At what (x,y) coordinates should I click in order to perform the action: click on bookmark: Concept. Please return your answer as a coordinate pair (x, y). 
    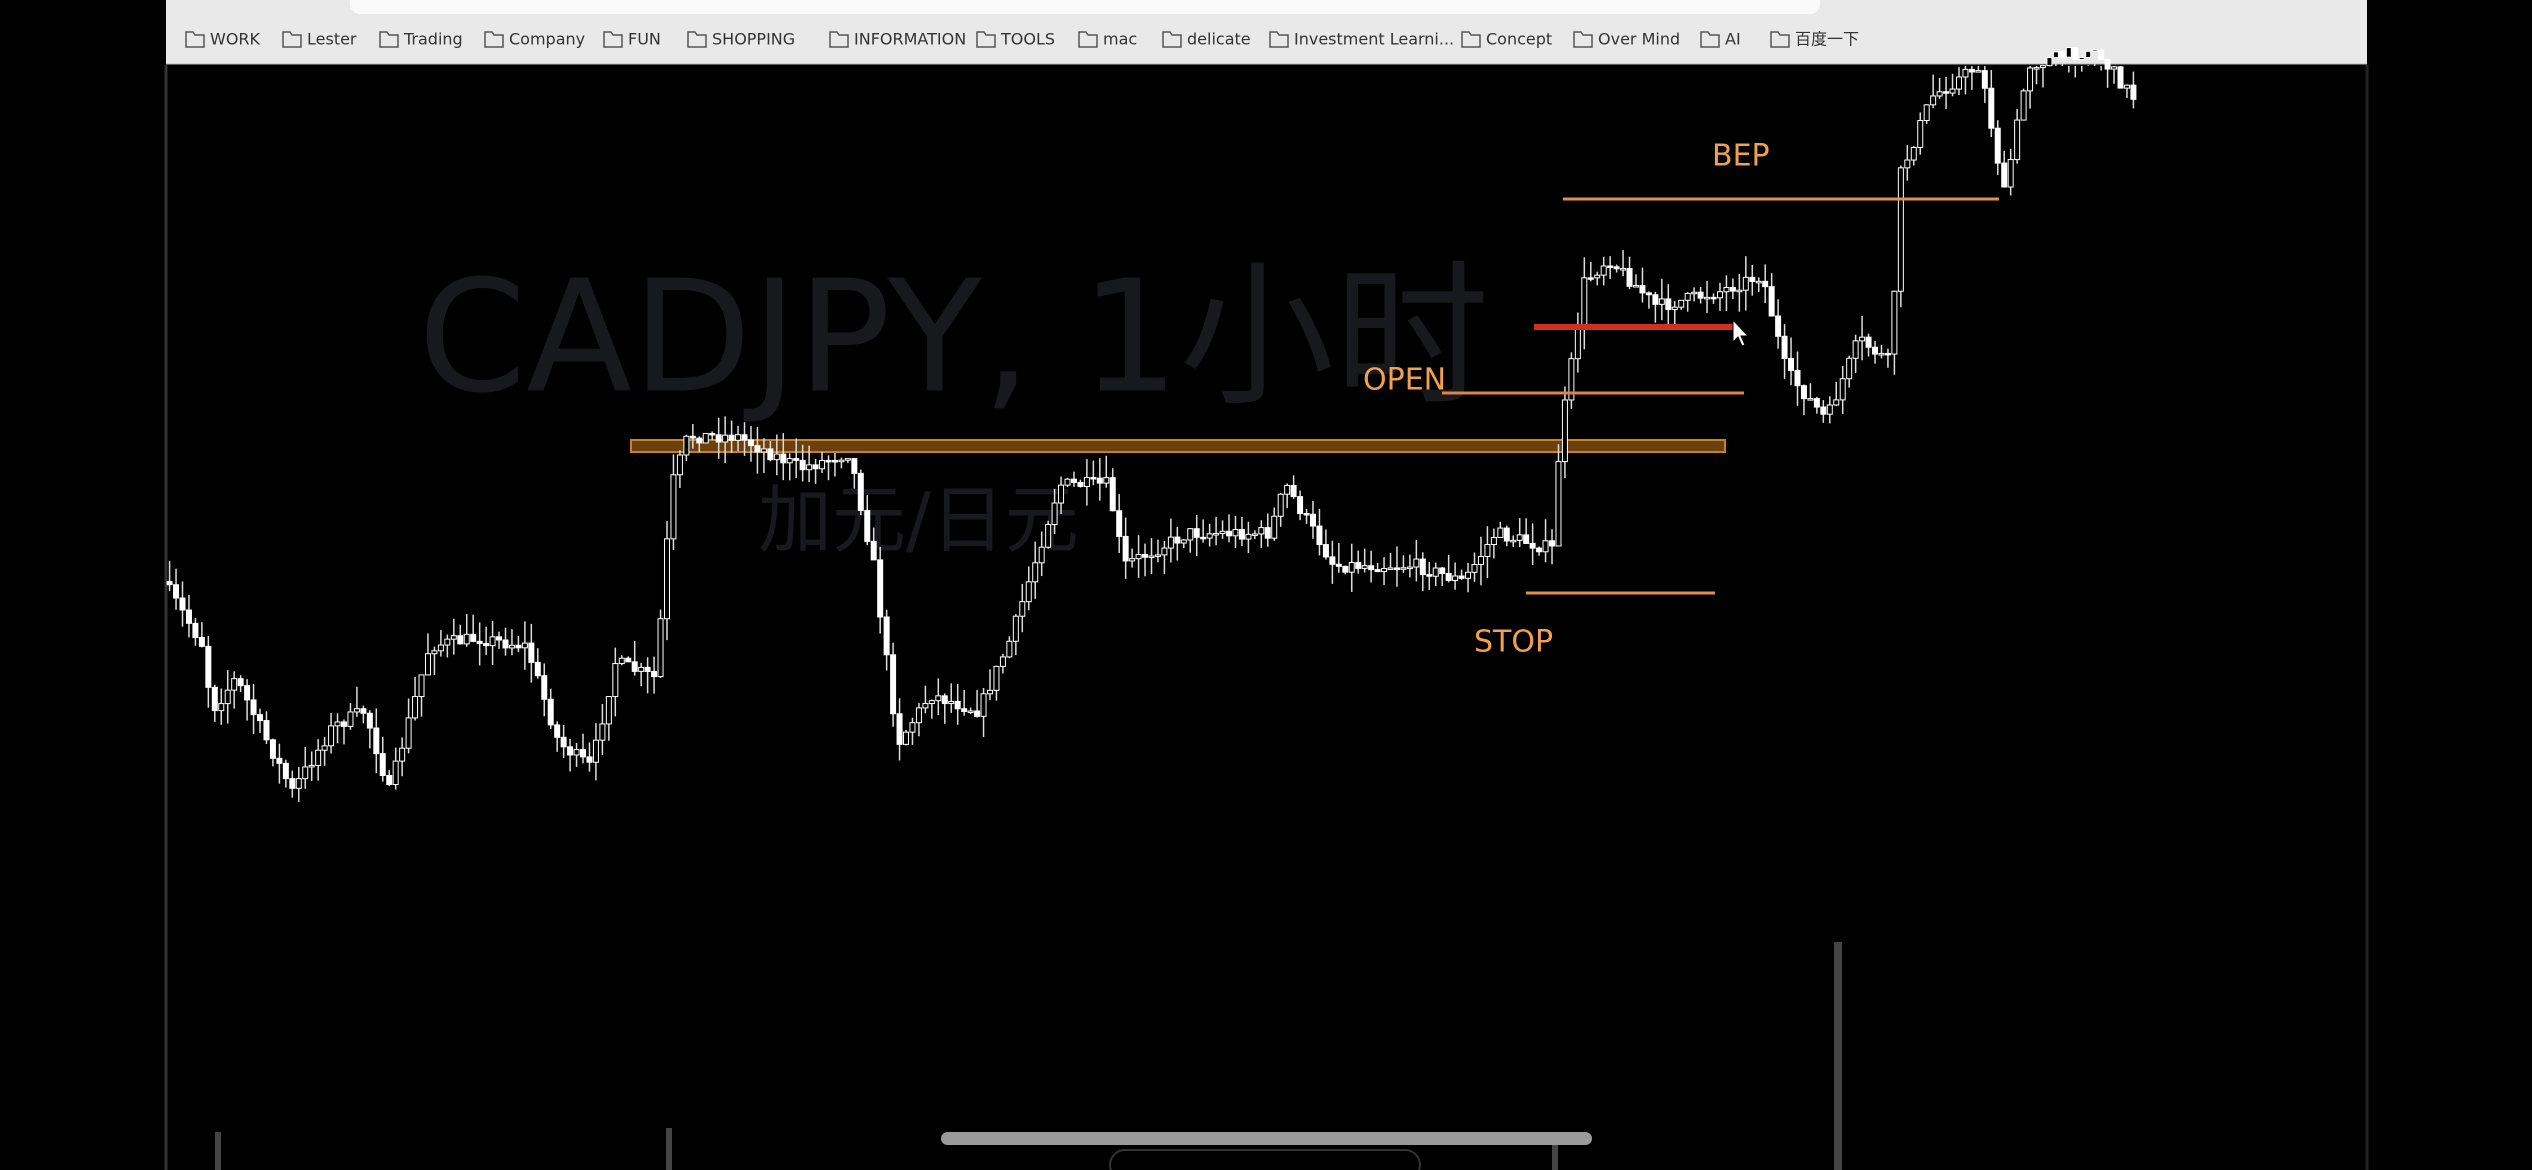
    Looking at the image, I should click on (1519, 39).